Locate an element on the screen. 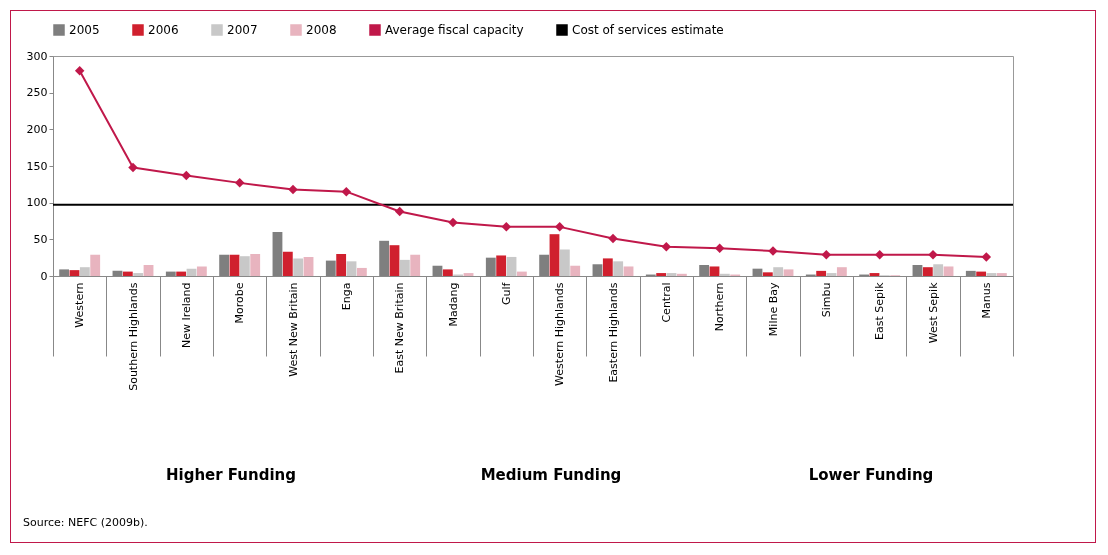 This screenshot has width=1108, height=555. legend-label: 2008 is located at coordinates (321, 30).